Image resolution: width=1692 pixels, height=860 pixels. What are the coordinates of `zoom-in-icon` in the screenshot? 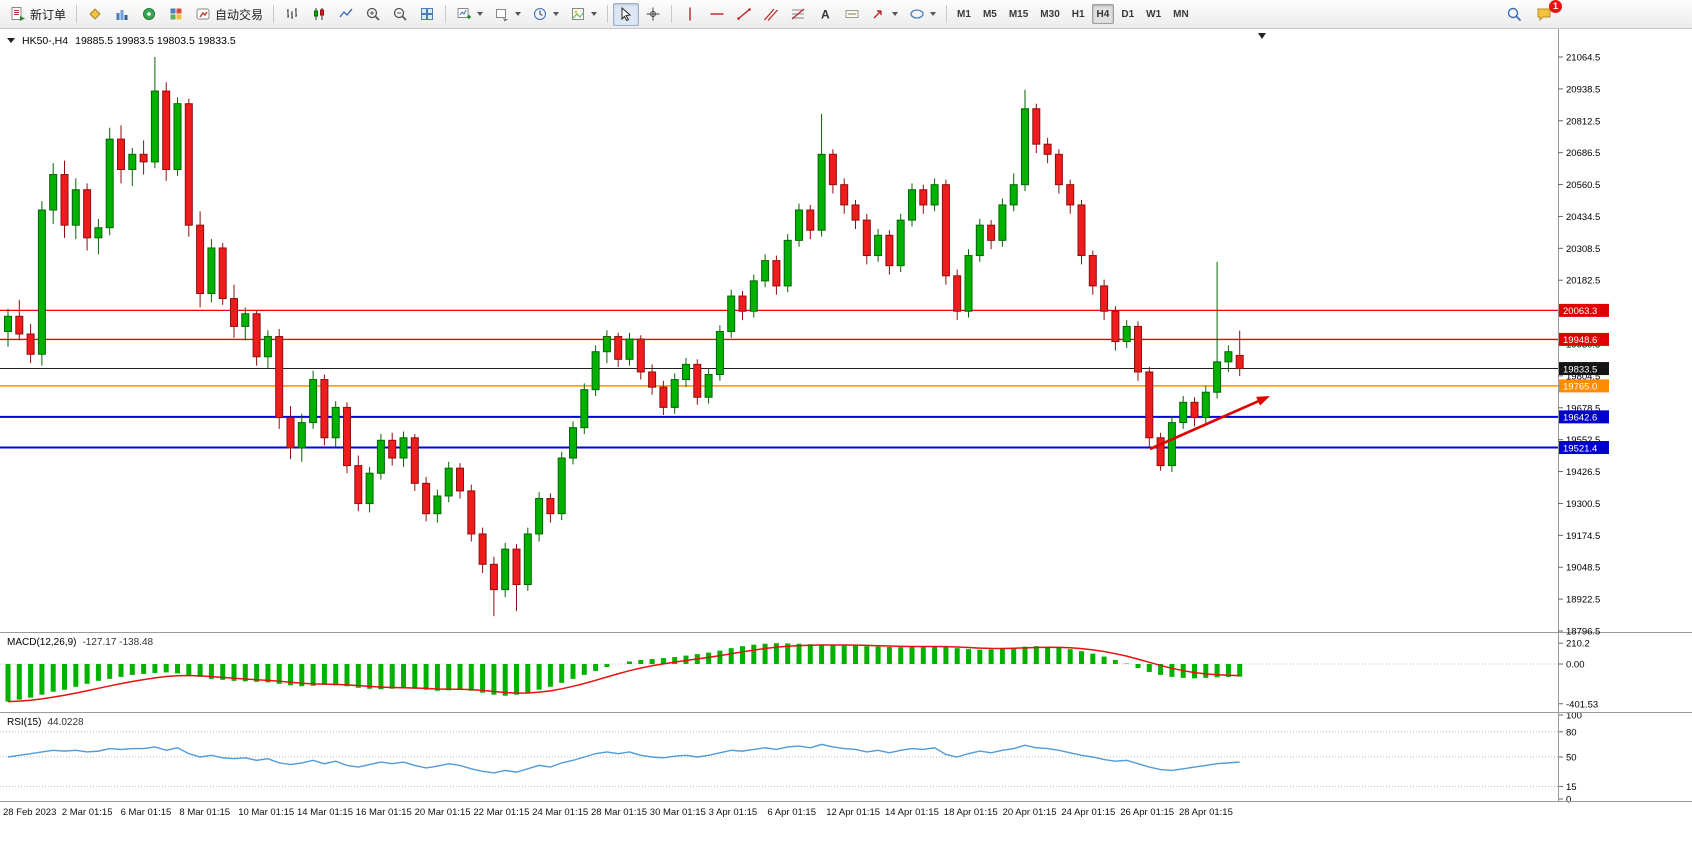 It's located at (373, 14).